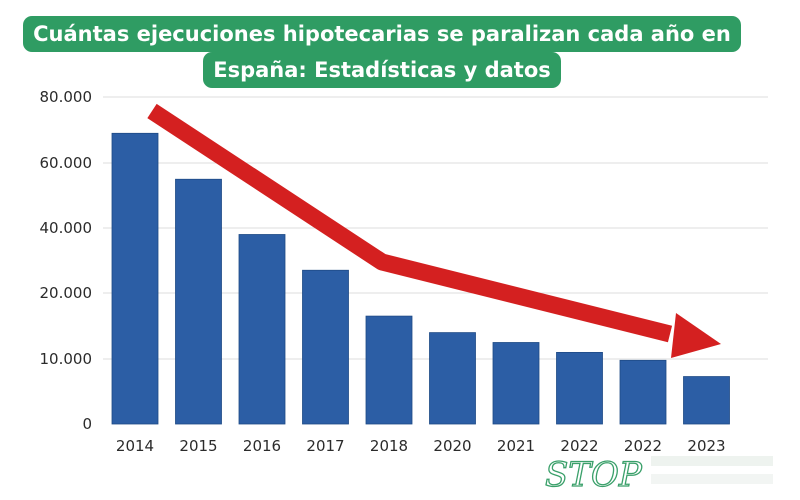  I want to click on x-tick-label: 2017, so click(325, 446).